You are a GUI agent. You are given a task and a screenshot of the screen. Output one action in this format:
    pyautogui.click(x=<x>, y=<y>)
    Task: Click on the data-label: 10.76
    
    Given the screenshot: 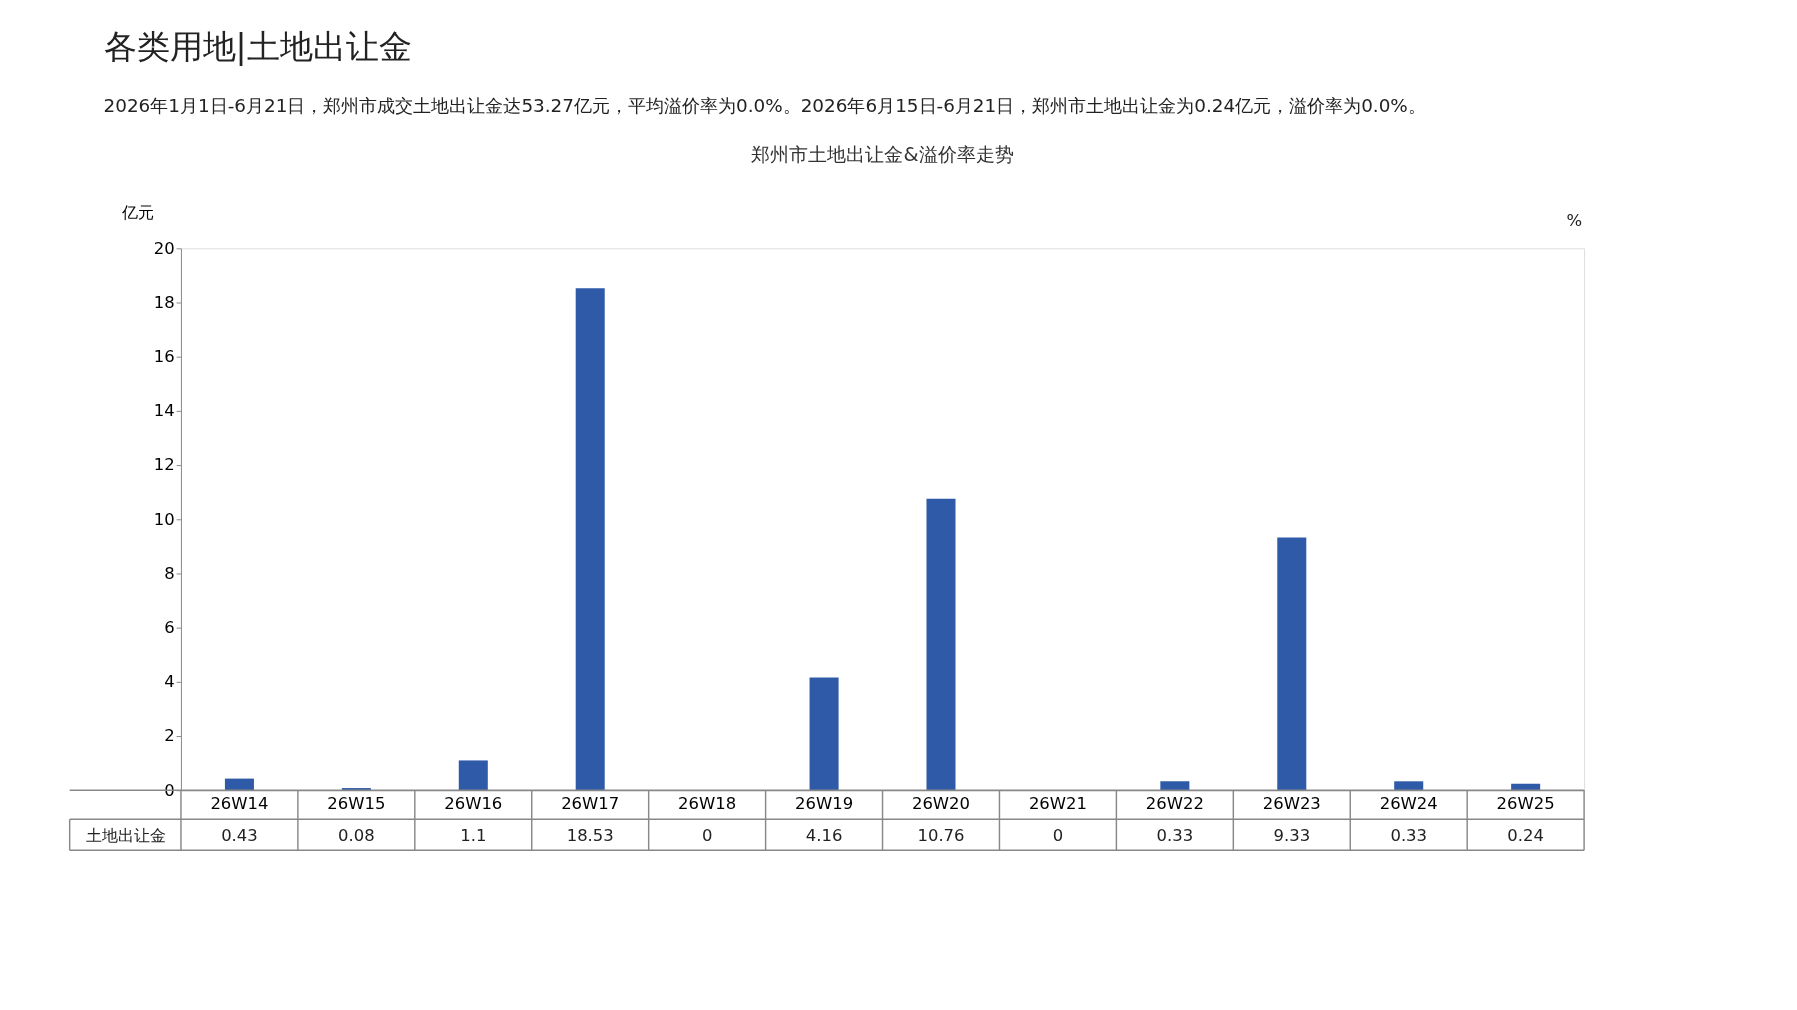 What is the action you would take?
    pyautogui.click(x=941, y=835)
    